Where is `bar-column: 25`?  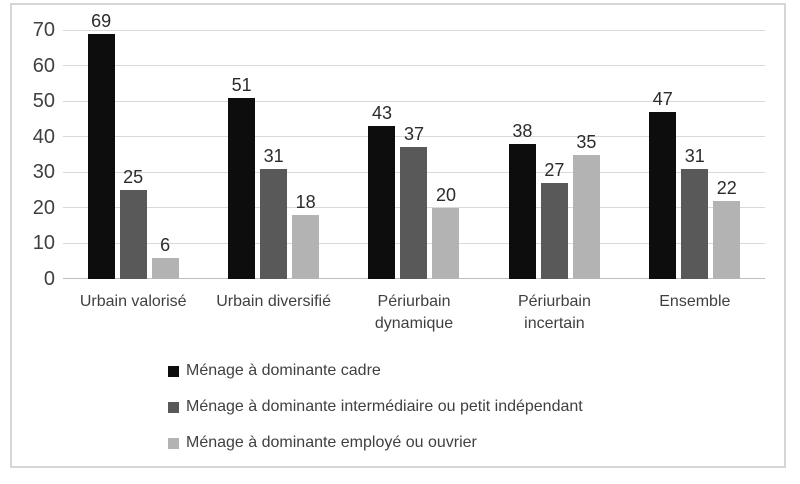
bar-column: 25 is located at coordinates (133, 223).